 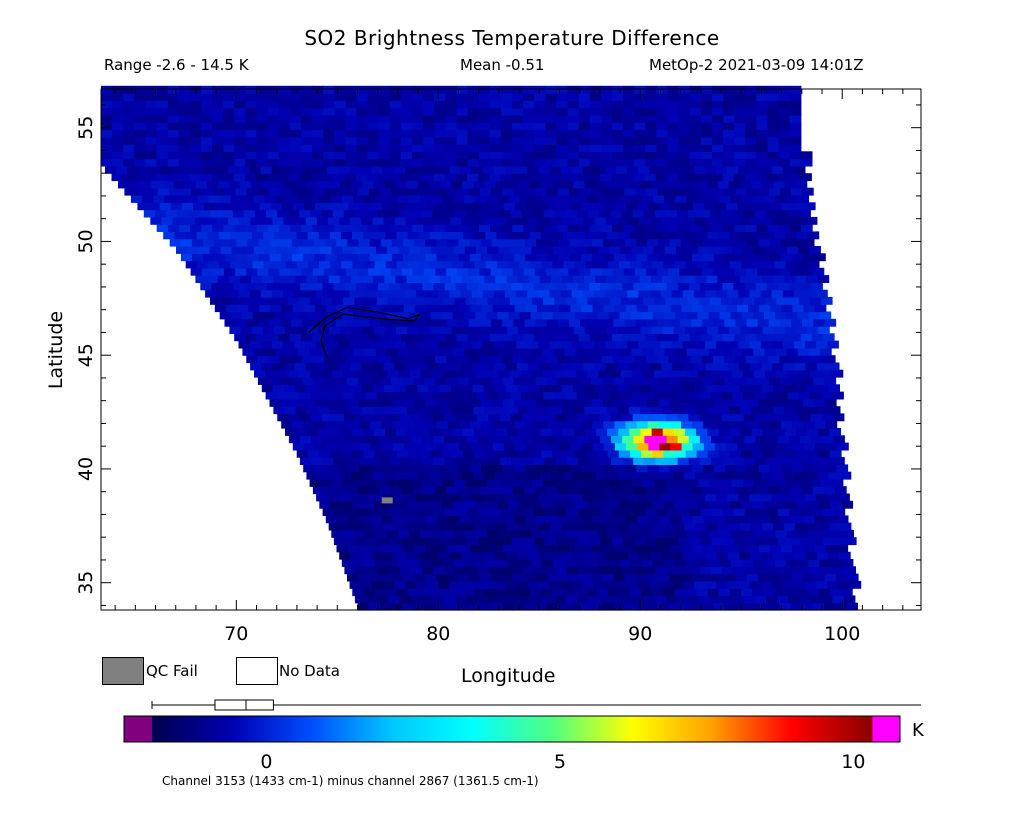 What do you see at coordinates (138, 729) in the screenshot?
I see `colorbar-low-swatch` at bounding box center [138, 729].